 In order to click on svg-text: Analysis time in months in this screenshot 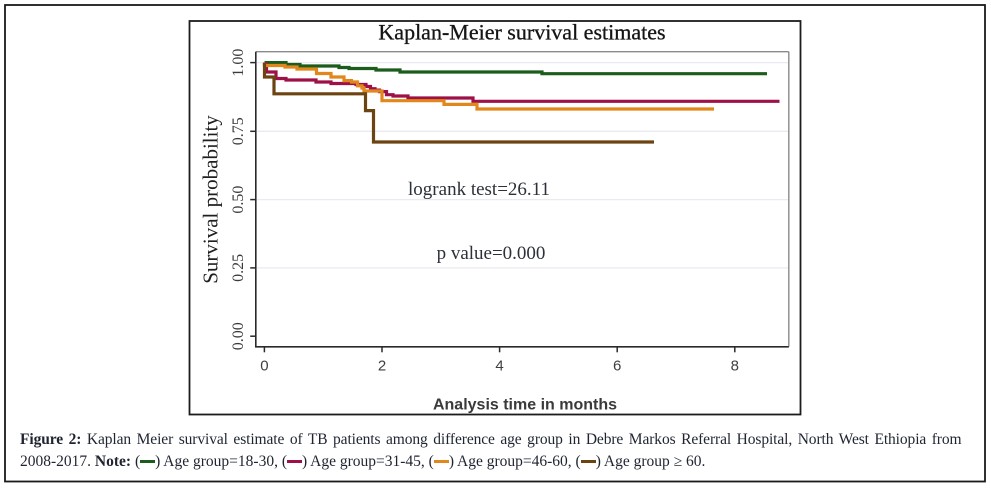, I will do `click(525, 405)`.